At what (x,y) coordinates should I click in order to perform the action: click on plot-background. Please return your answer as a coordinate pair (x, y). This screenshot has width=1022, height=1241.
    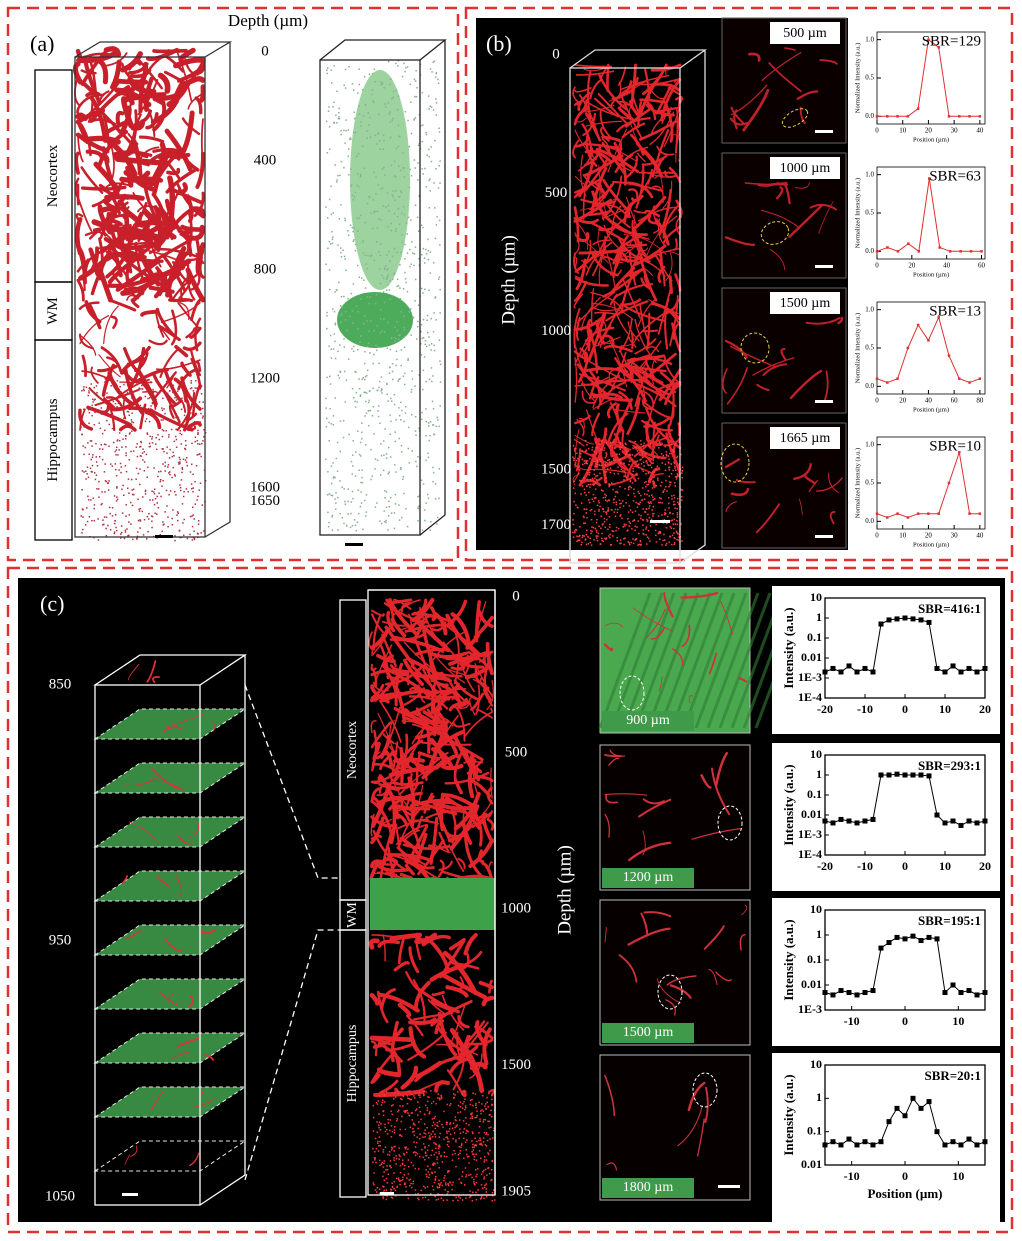
    Looking at the image, I should click on (886, 817).